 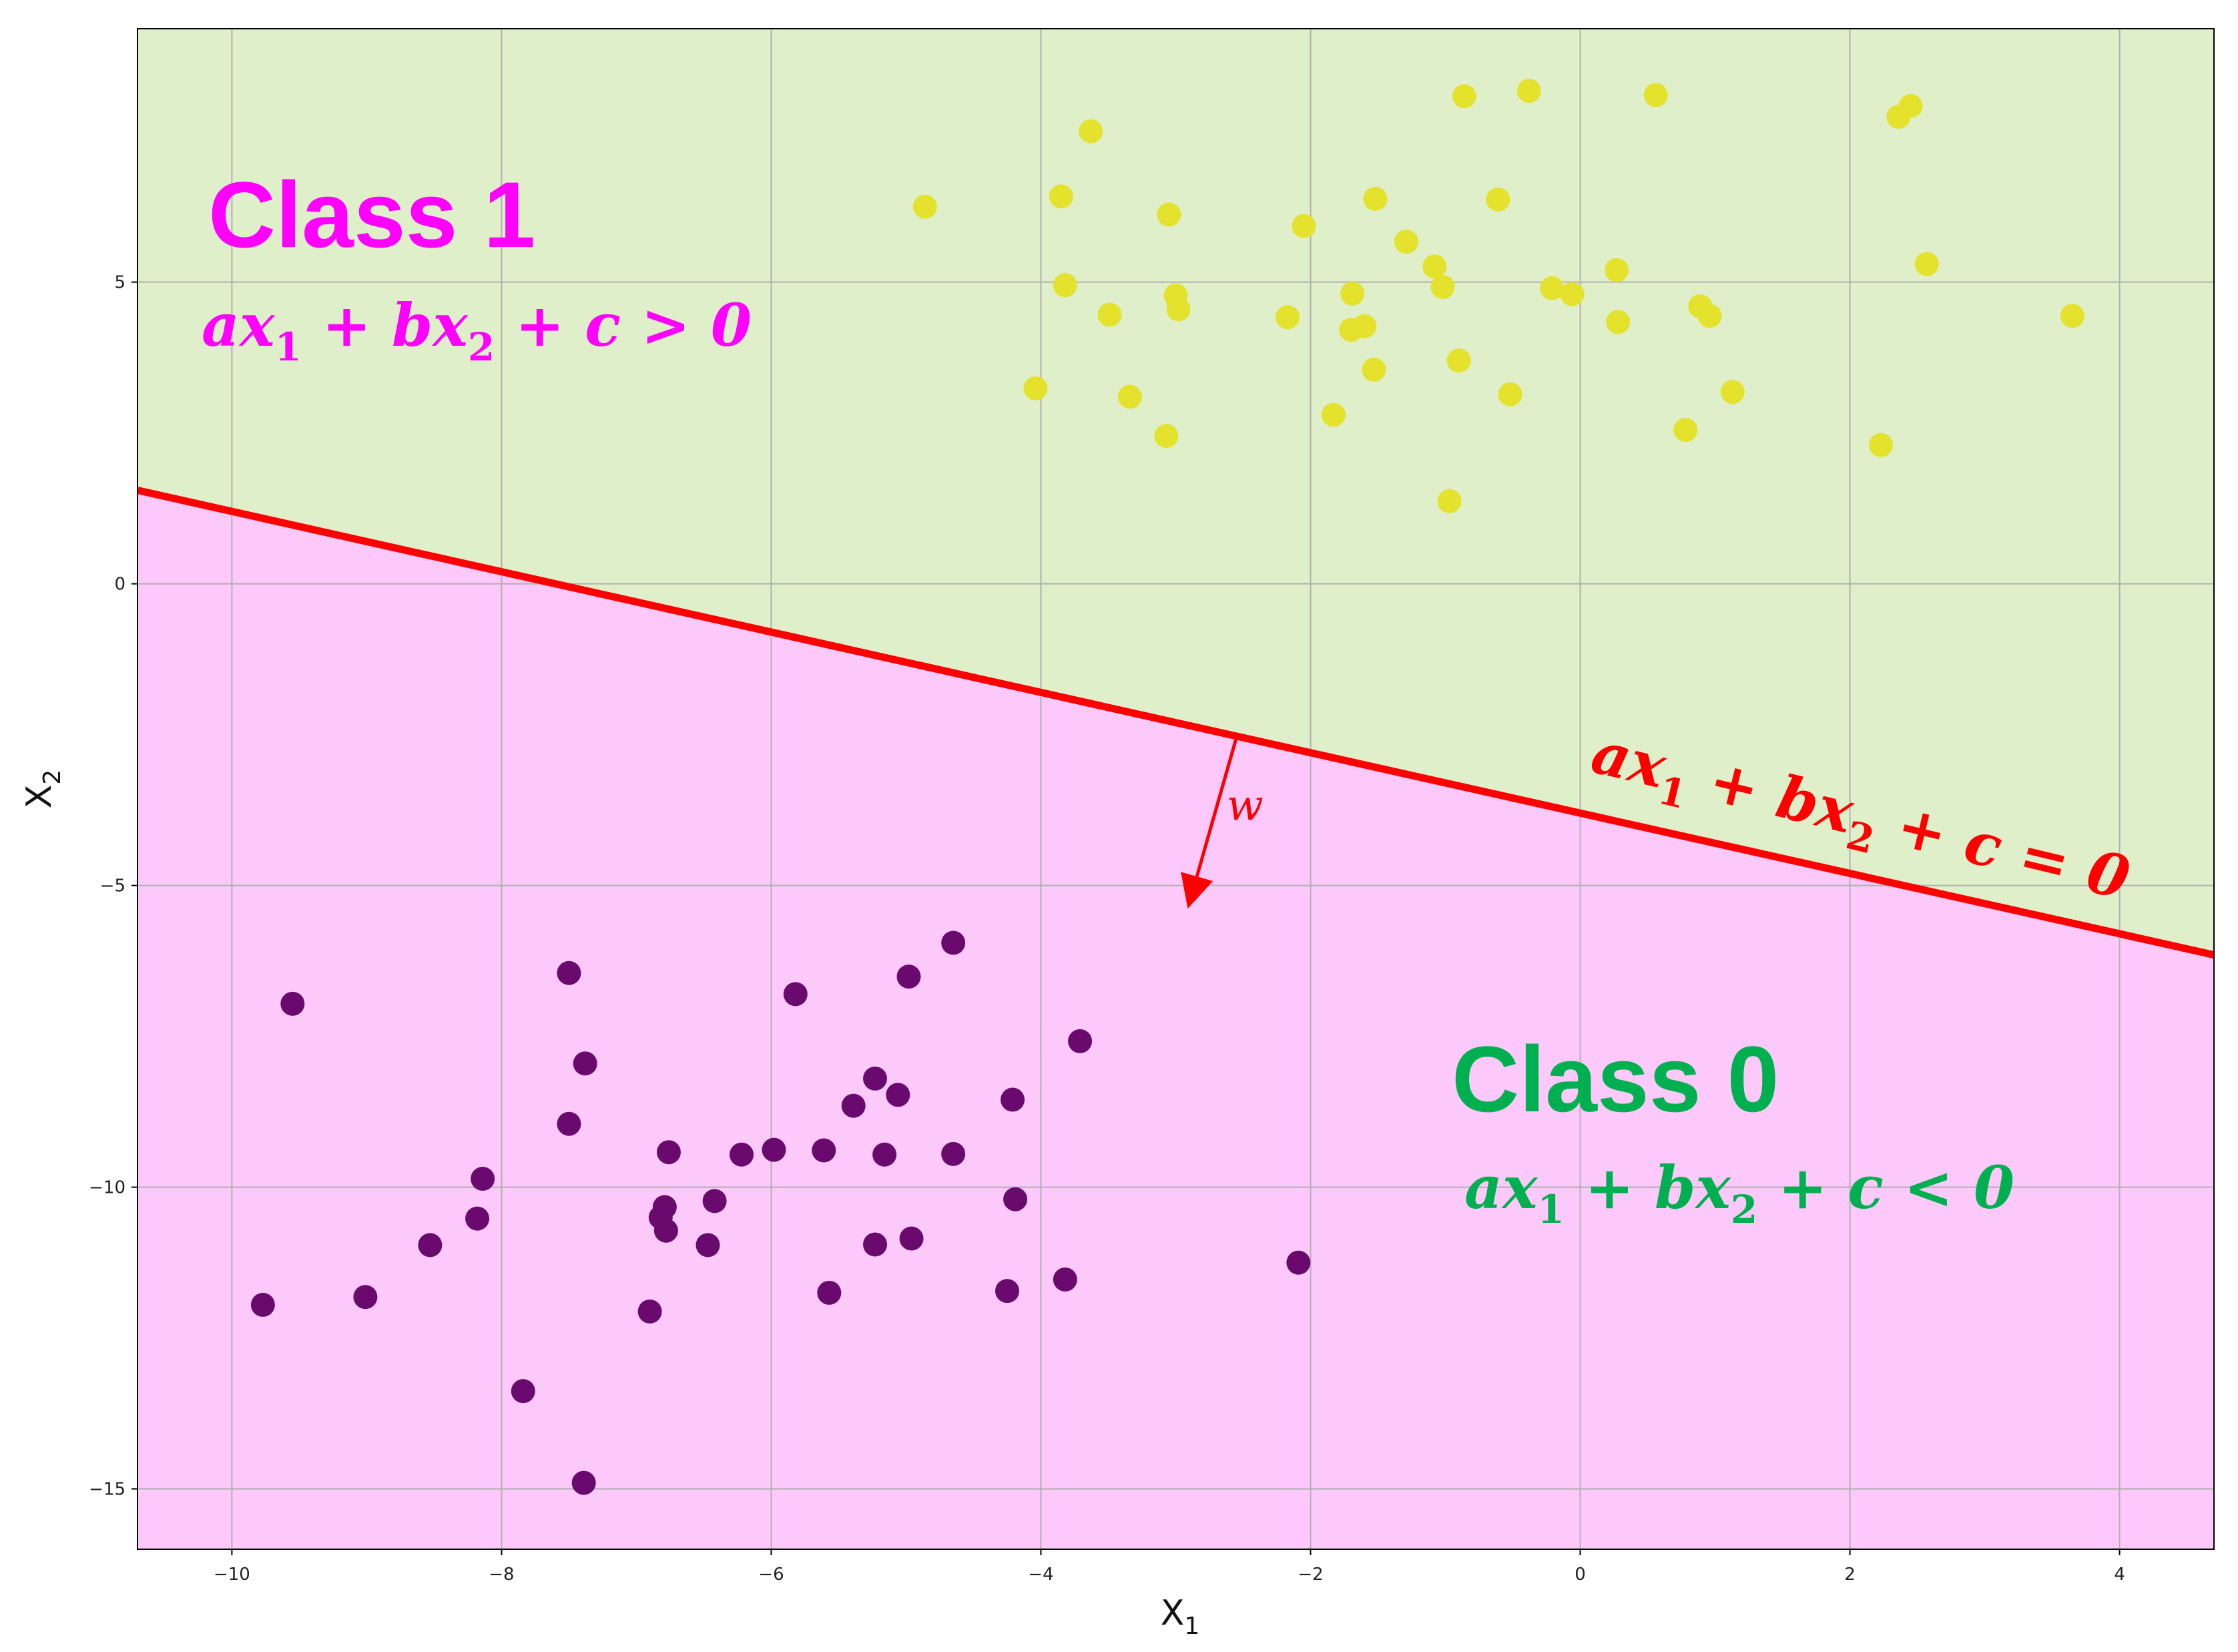 I want to click on x-tick-label: −2, so click(x=1310, y=1575).